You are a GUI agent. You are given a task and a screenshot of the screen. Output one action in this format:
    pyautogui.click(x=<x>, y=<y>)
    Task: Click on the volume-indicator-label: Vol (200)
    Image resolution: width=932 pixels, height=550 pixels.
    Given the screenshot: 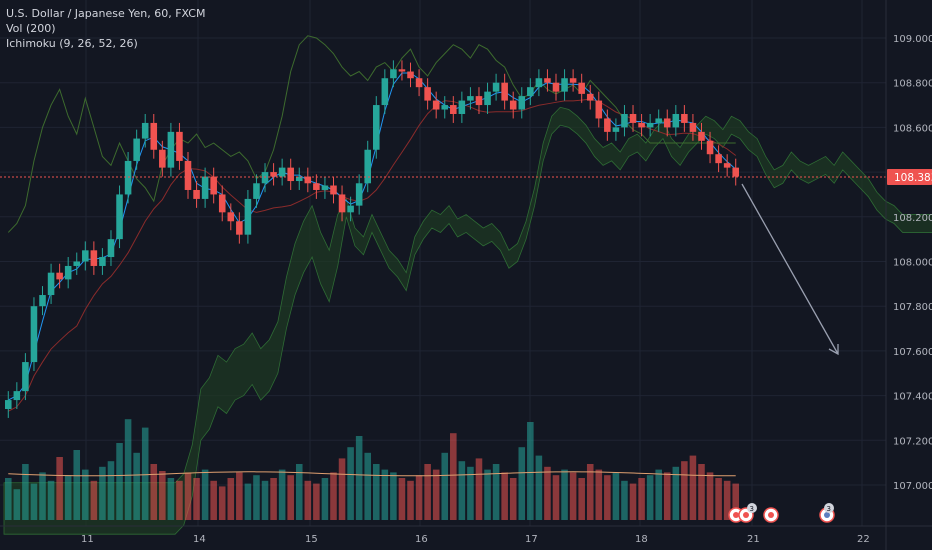 What is the action you would take?
    pyautogui.click(x=31, y=28)
    